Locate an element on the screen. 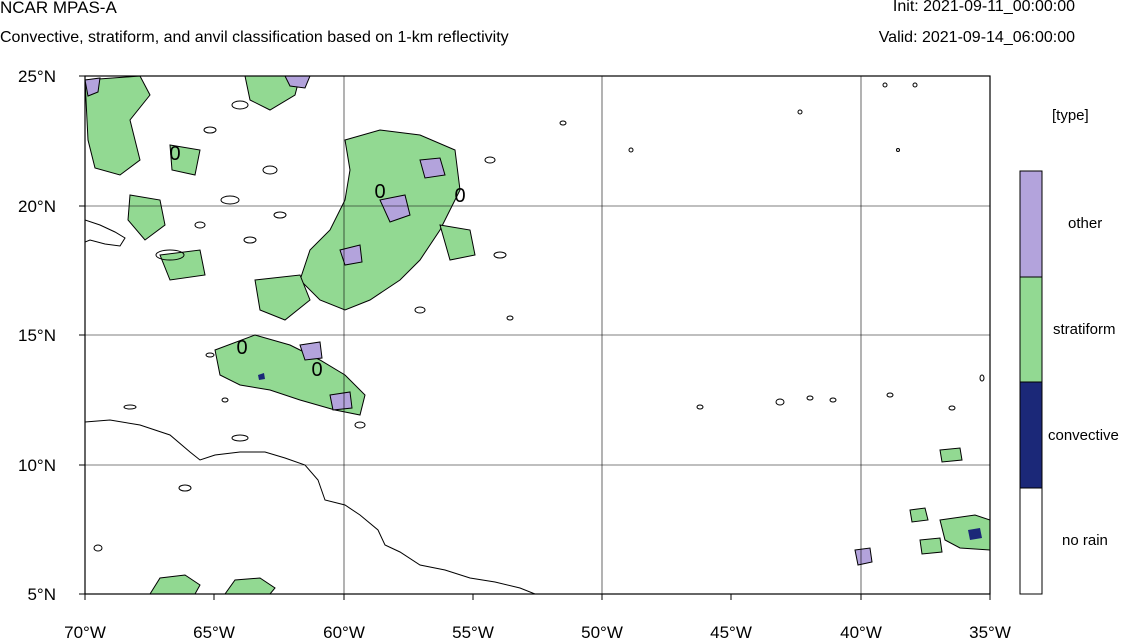 This screenshot has height=641, width=1128. contour-labels: 0 0 0 0 0 is located at coordinates (317, 262).